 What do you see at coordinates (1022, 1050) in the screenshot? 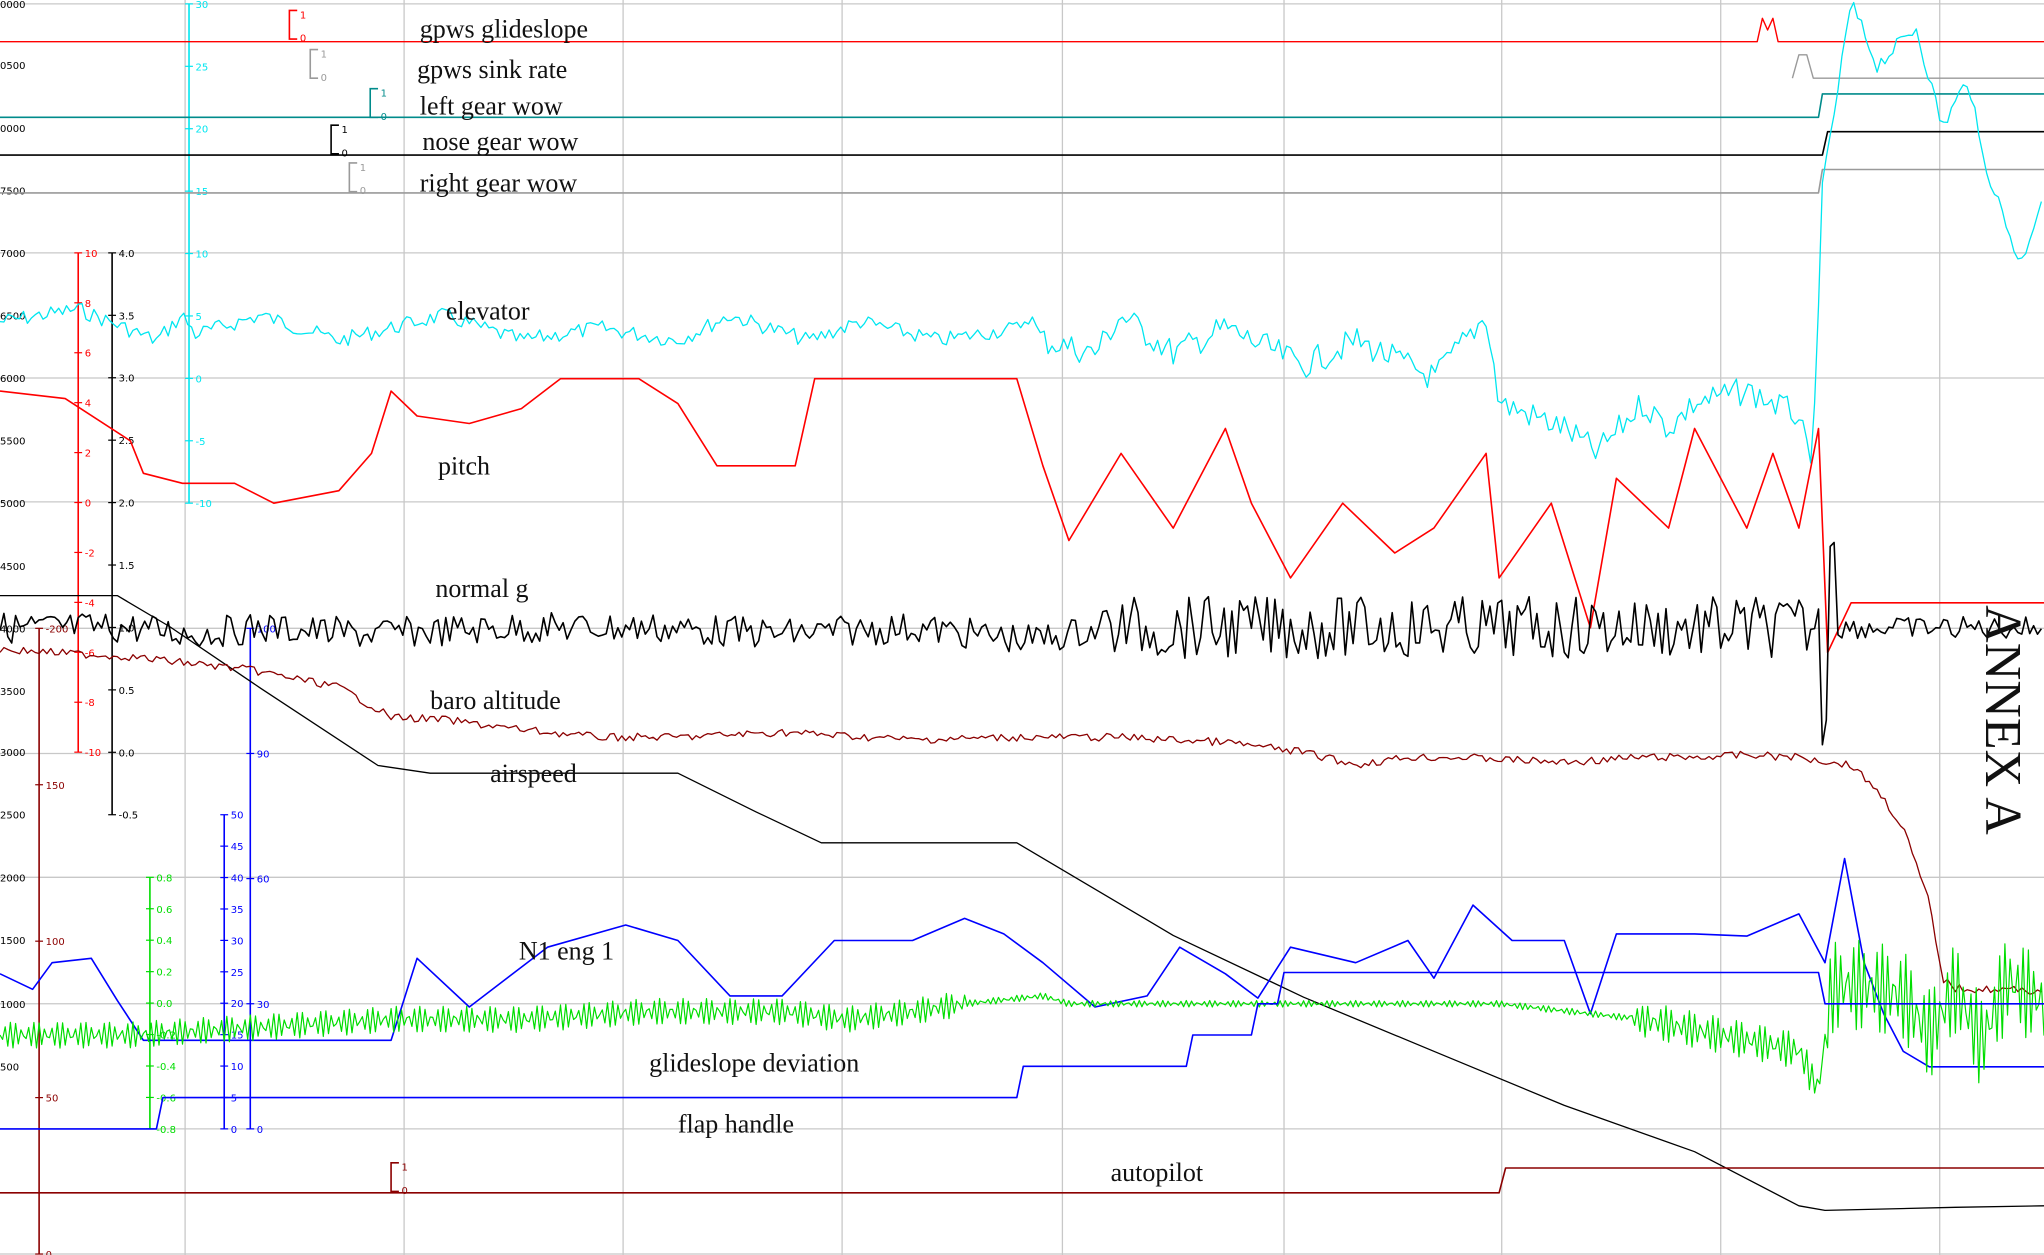
I see `series-line-flap-handle` at bounding box center [1022, 1050].